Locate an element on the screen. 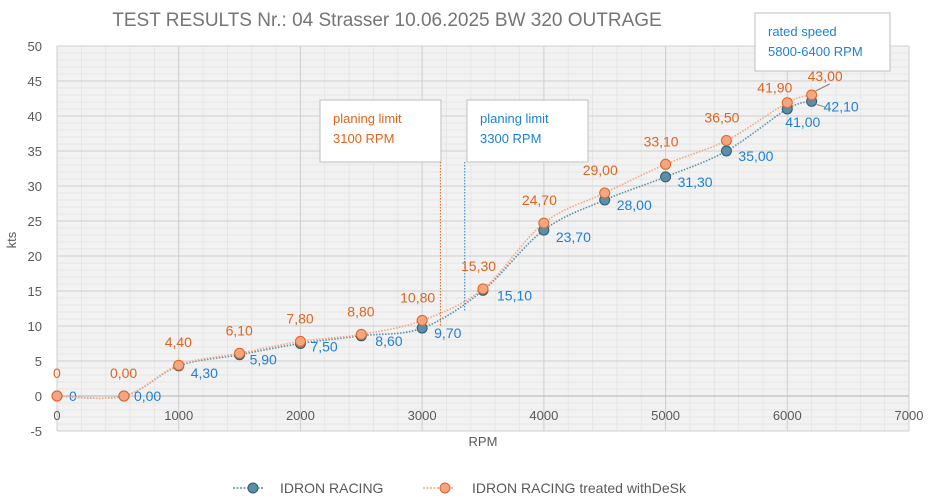 The image size is (944, 500). x-tick-label: 4000 is located at coordinates (543, 415).